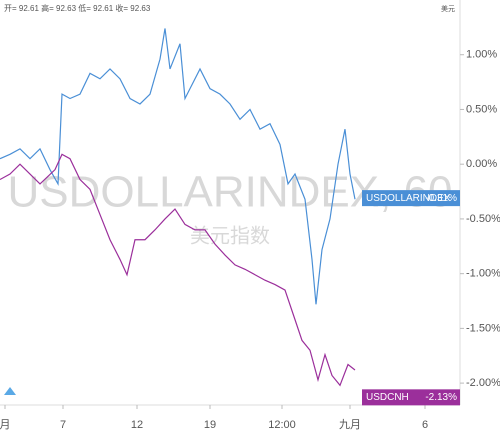  I want to click on y-tick-label: 1.00%, so click(481, 55).